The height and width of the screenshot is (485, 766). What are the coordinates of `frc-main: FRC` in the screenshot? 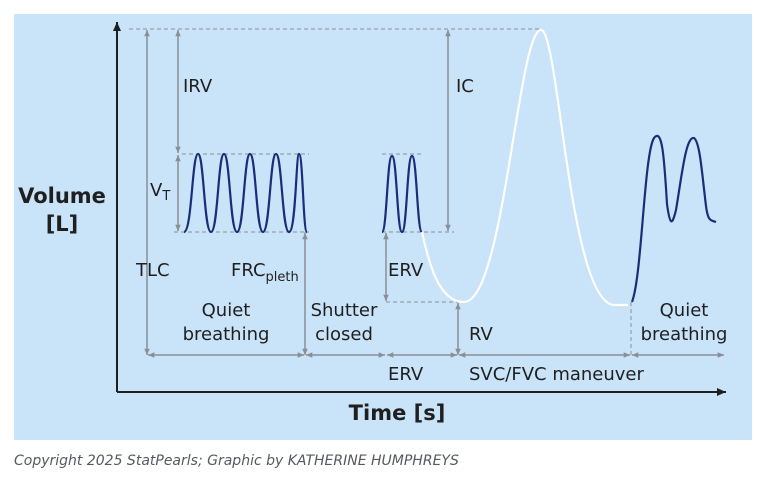 It's located at (248, 270).